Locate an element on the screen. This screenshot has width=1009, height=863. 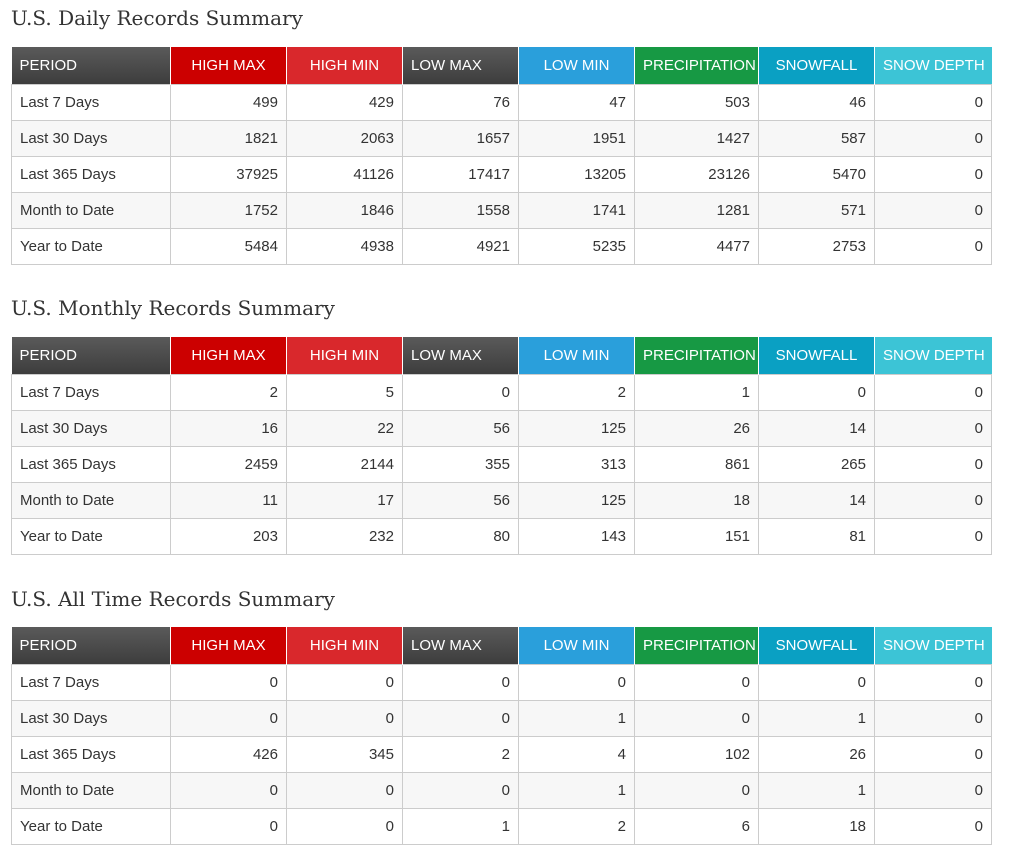
low-max-cell: 80 is located at coordinates (460, 536).